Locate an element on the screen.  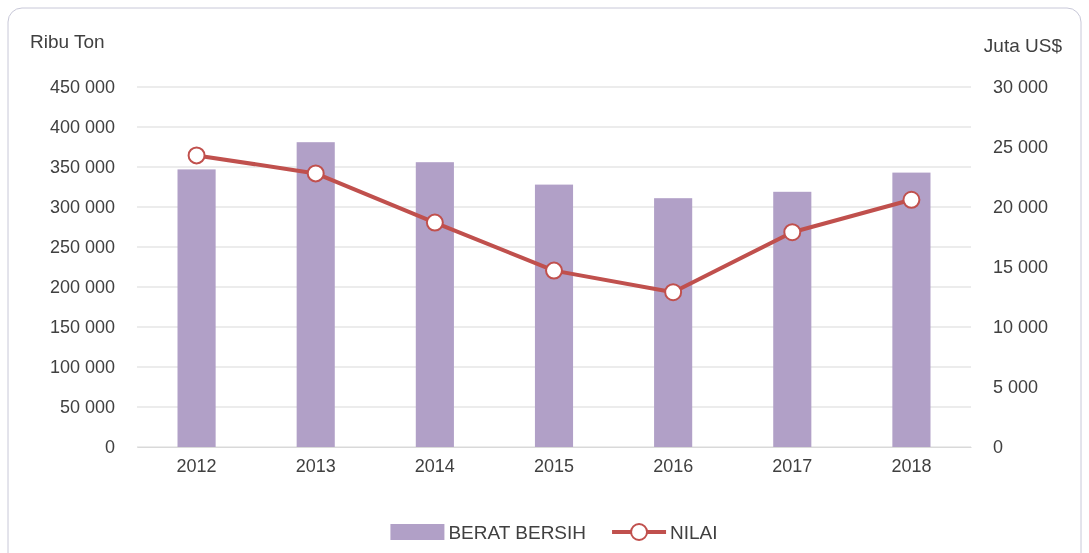
y-tick-label: 300 000 is located at coordinates (82, 207).